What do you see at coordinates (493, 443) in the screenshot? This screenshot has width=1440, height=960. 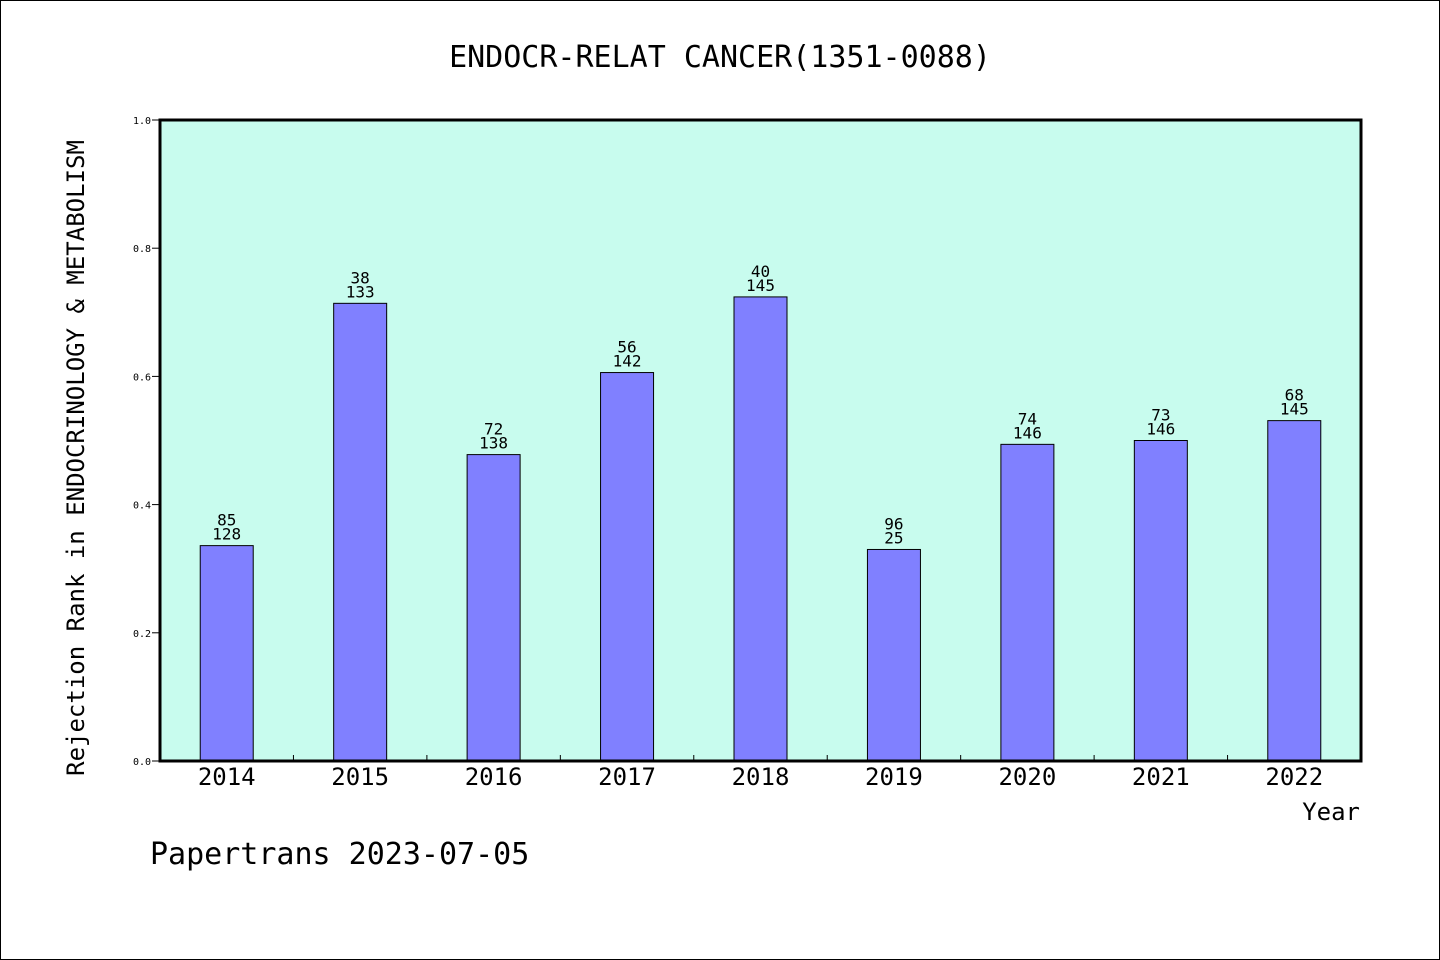 I see `bar-label-bottom: 138` at bounding box center [493, 443].